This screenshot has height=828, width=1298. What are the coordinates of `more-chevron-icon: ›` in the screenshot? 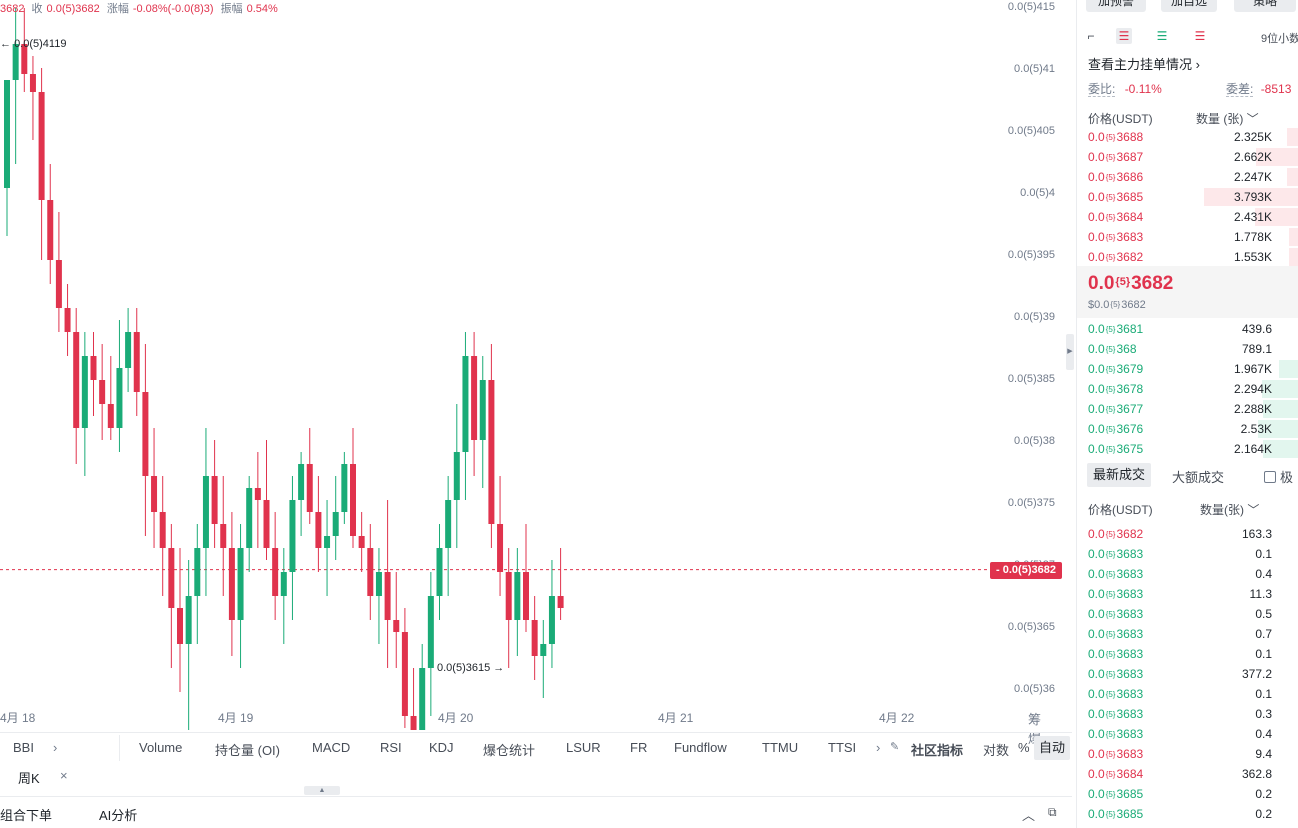 It's located at (878, 747).